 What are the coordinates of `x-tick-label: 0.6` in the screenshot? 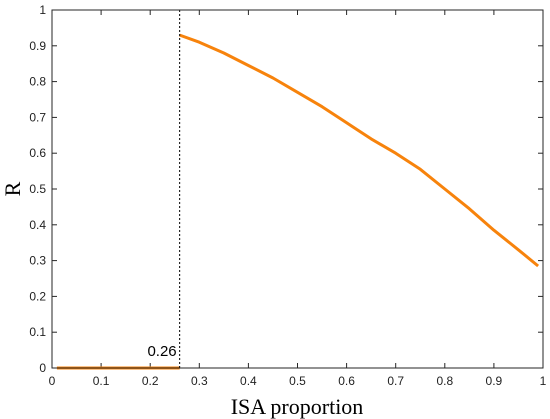 It's located at (346, 381).